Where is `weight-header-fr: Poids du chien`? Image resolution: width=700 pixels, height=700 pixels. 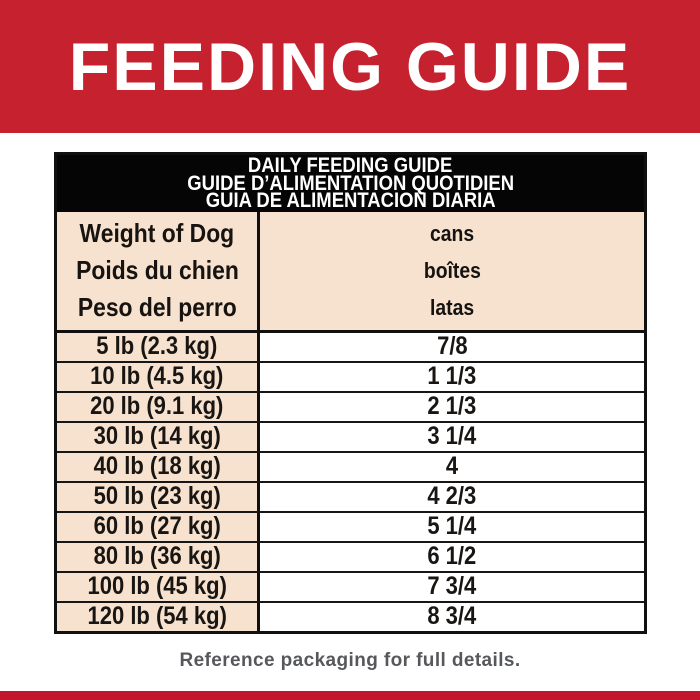 weight-header-fr: Poids du chien is located at coordinates (157, 270).